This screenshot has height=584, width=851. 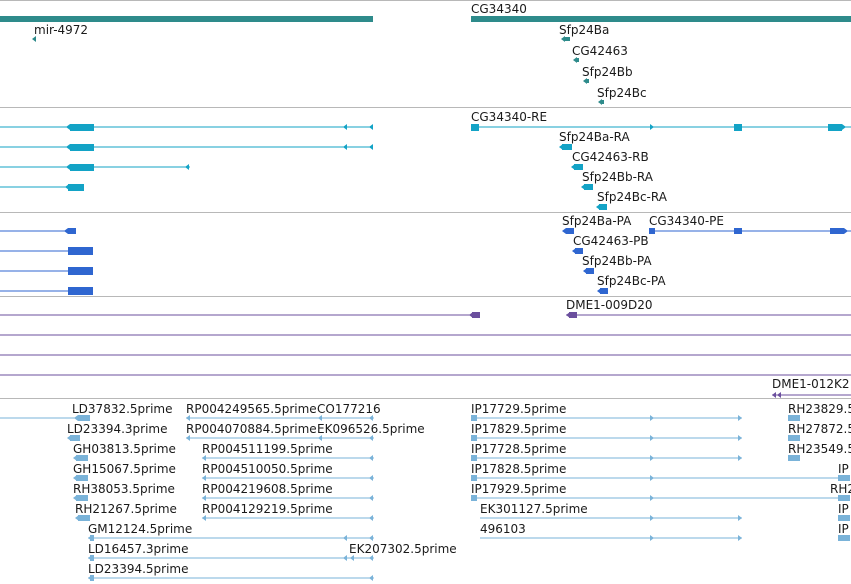 What do you see at coordinates (124, 469) in the screenshot?
I see `est-label: GH15067.5prime` at bounding box center [124, 469].